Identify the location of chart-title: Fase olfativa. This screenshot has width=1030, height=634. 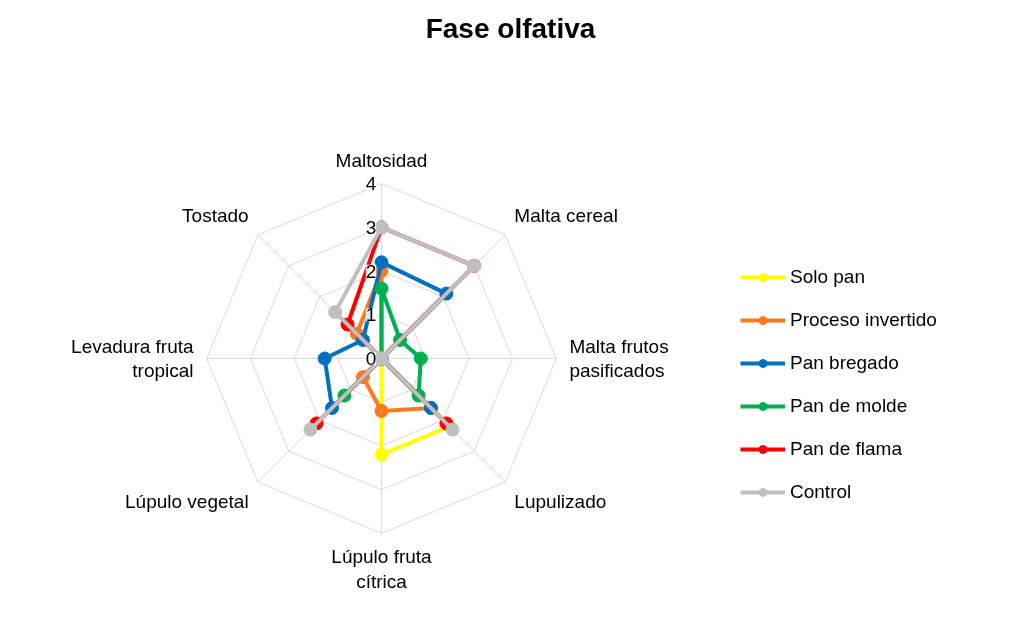
(510, 28).